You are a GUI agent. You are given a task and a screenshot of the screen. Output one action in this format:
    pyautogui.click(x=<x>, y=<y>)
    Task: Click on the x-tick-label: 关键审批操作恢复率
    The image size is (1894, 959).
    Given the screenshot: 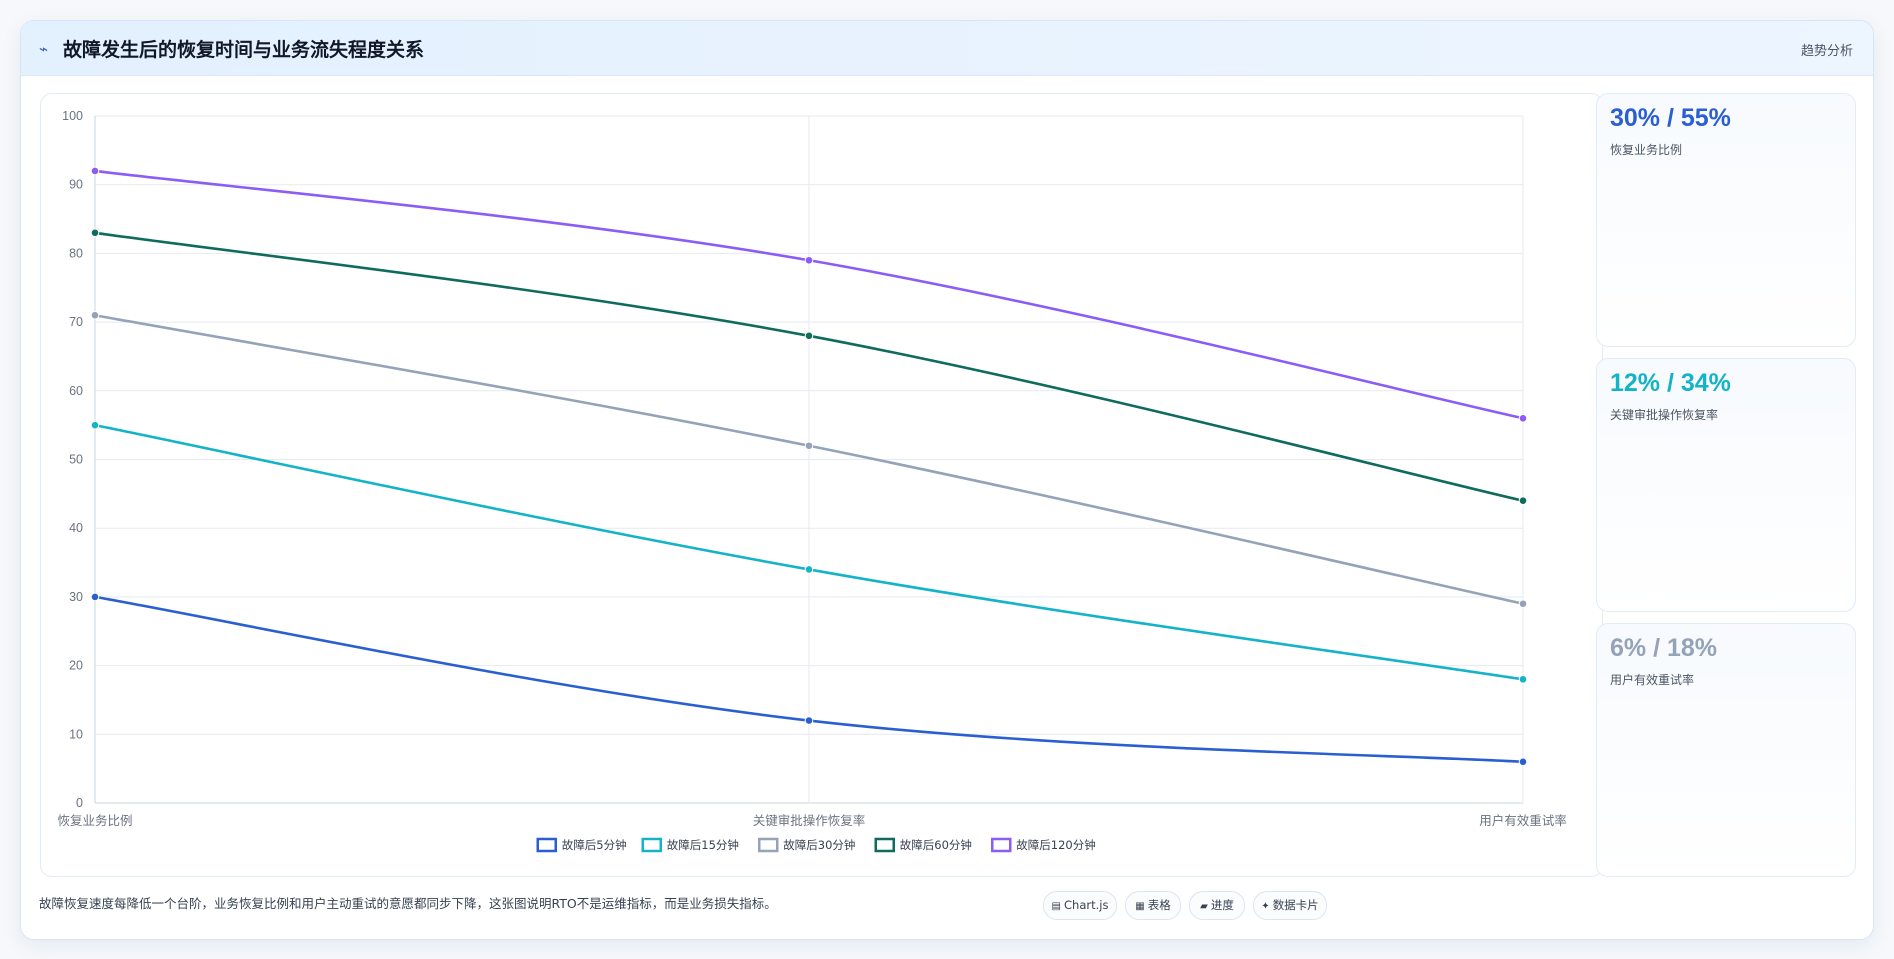 What is the action you would take?
    pyautogui.click(x=809, y=820)
    